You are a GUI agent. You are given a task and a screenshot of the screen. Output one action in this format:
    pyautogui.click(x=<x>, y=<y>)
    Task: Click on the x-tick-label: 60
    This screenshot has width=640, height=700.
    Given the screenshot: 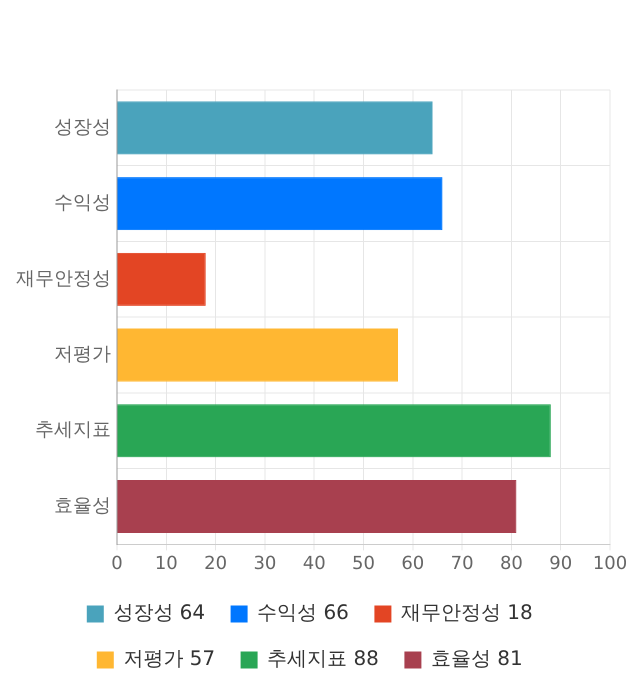 What is the action you would take?
    pyautogui.click(x=412, y=563)
    